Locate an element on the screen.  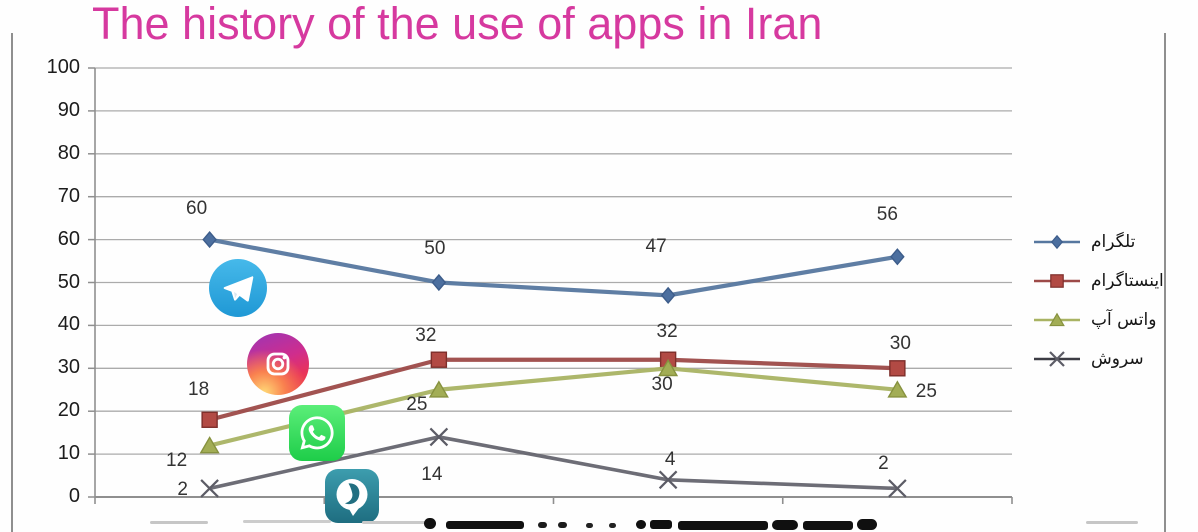
y-axis-label-80: 80 is located at coordinates (68, 152).